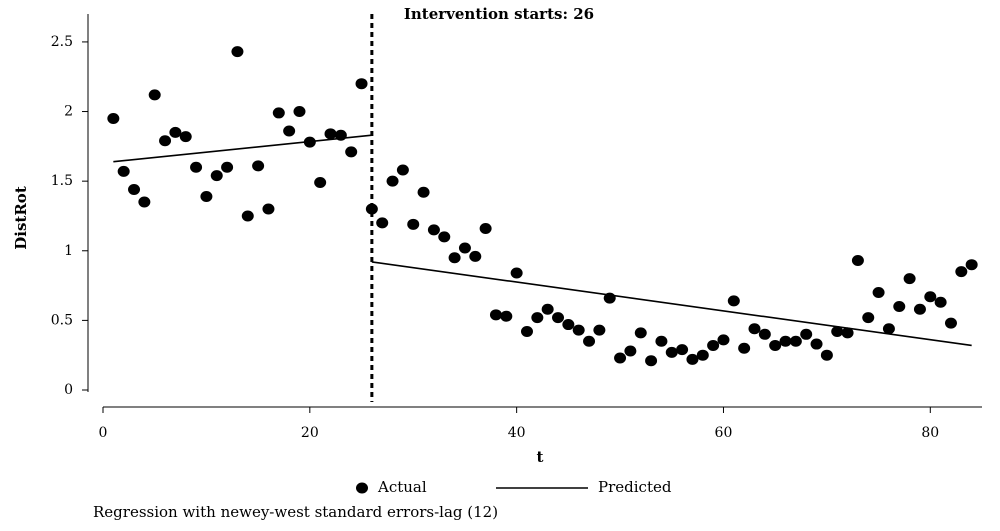  I want to click on y-ticks: 0 0.5 1 1.5 2 2.5, so click(69, 216).